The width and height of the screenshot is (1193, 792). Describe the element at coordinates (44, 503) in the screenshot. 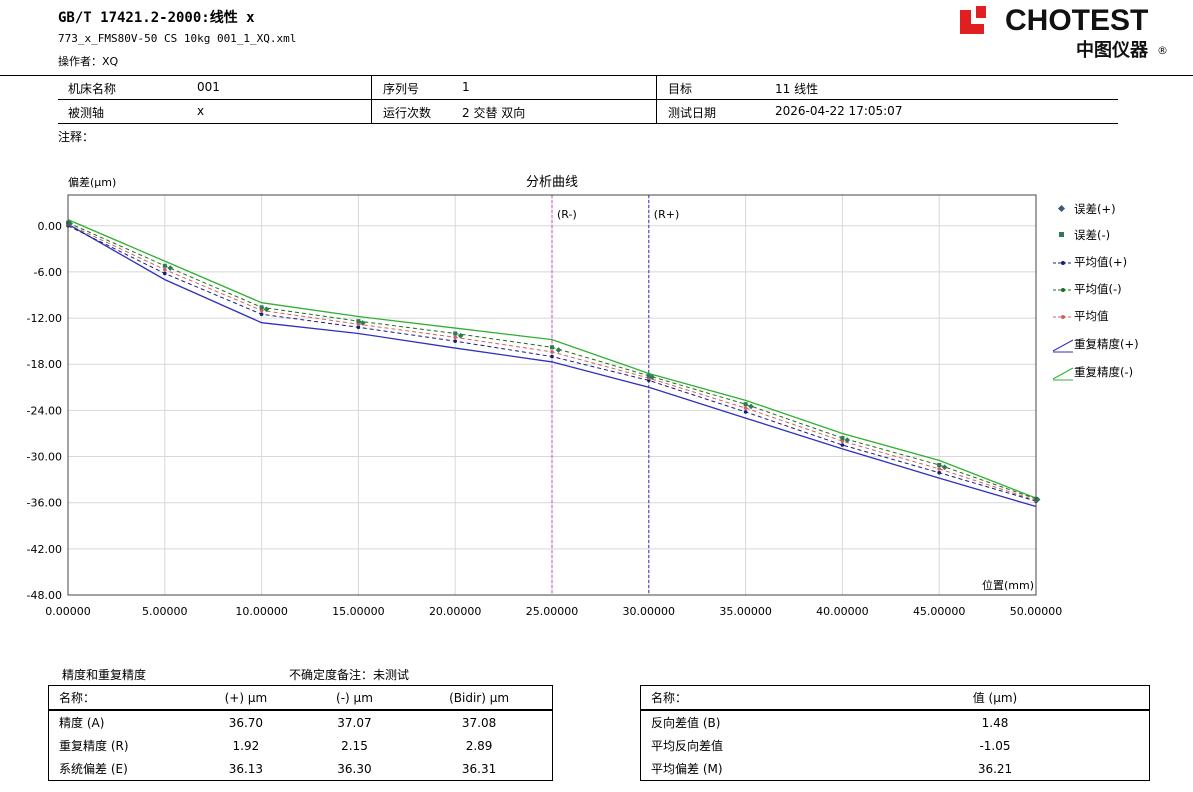

I see `y-tick-label: -36.00` at that location.